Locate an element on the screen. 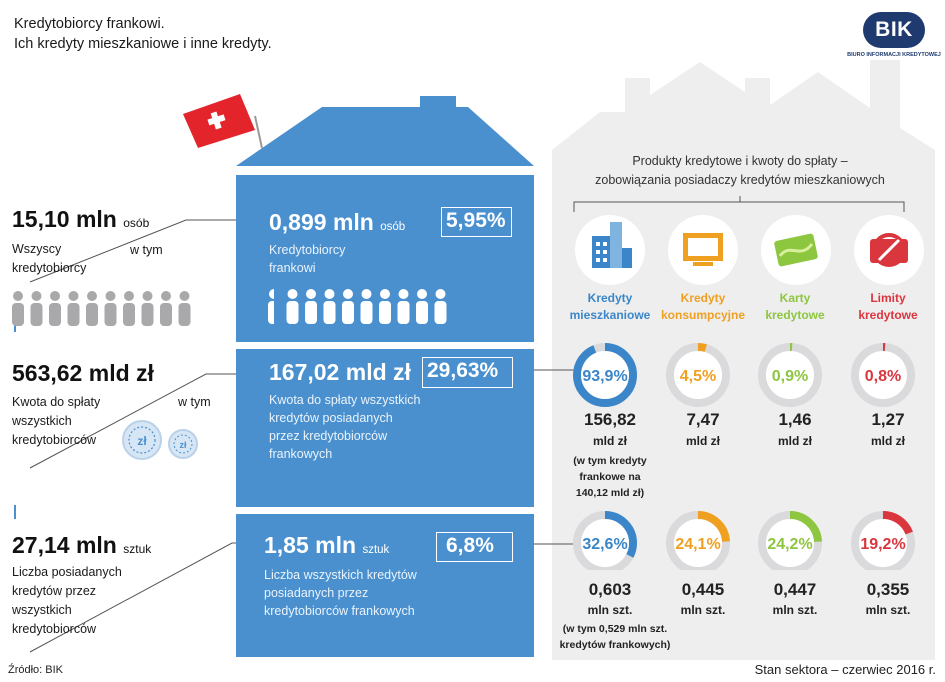 Image resolution: width=945 pixels, height=682 pixels. donut-label: 4,5% is located at coordinates (698, 376).